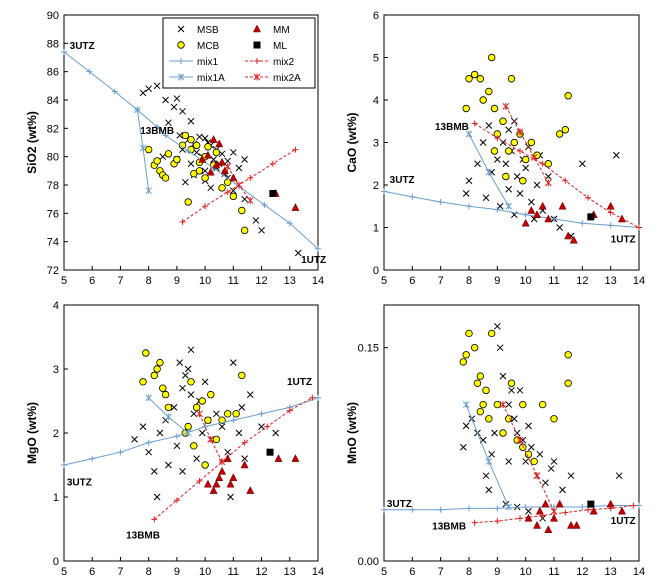 The image size is (660, 586). I want to click on legend-entry: MM, so click(271, 30).